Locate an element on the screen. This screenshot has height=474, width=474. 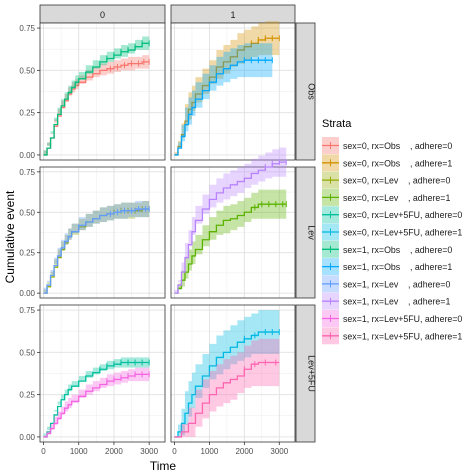
legend-item: sex=0, rx=Lev+5FU, adhere=0 is located at coordinates (392, 215).